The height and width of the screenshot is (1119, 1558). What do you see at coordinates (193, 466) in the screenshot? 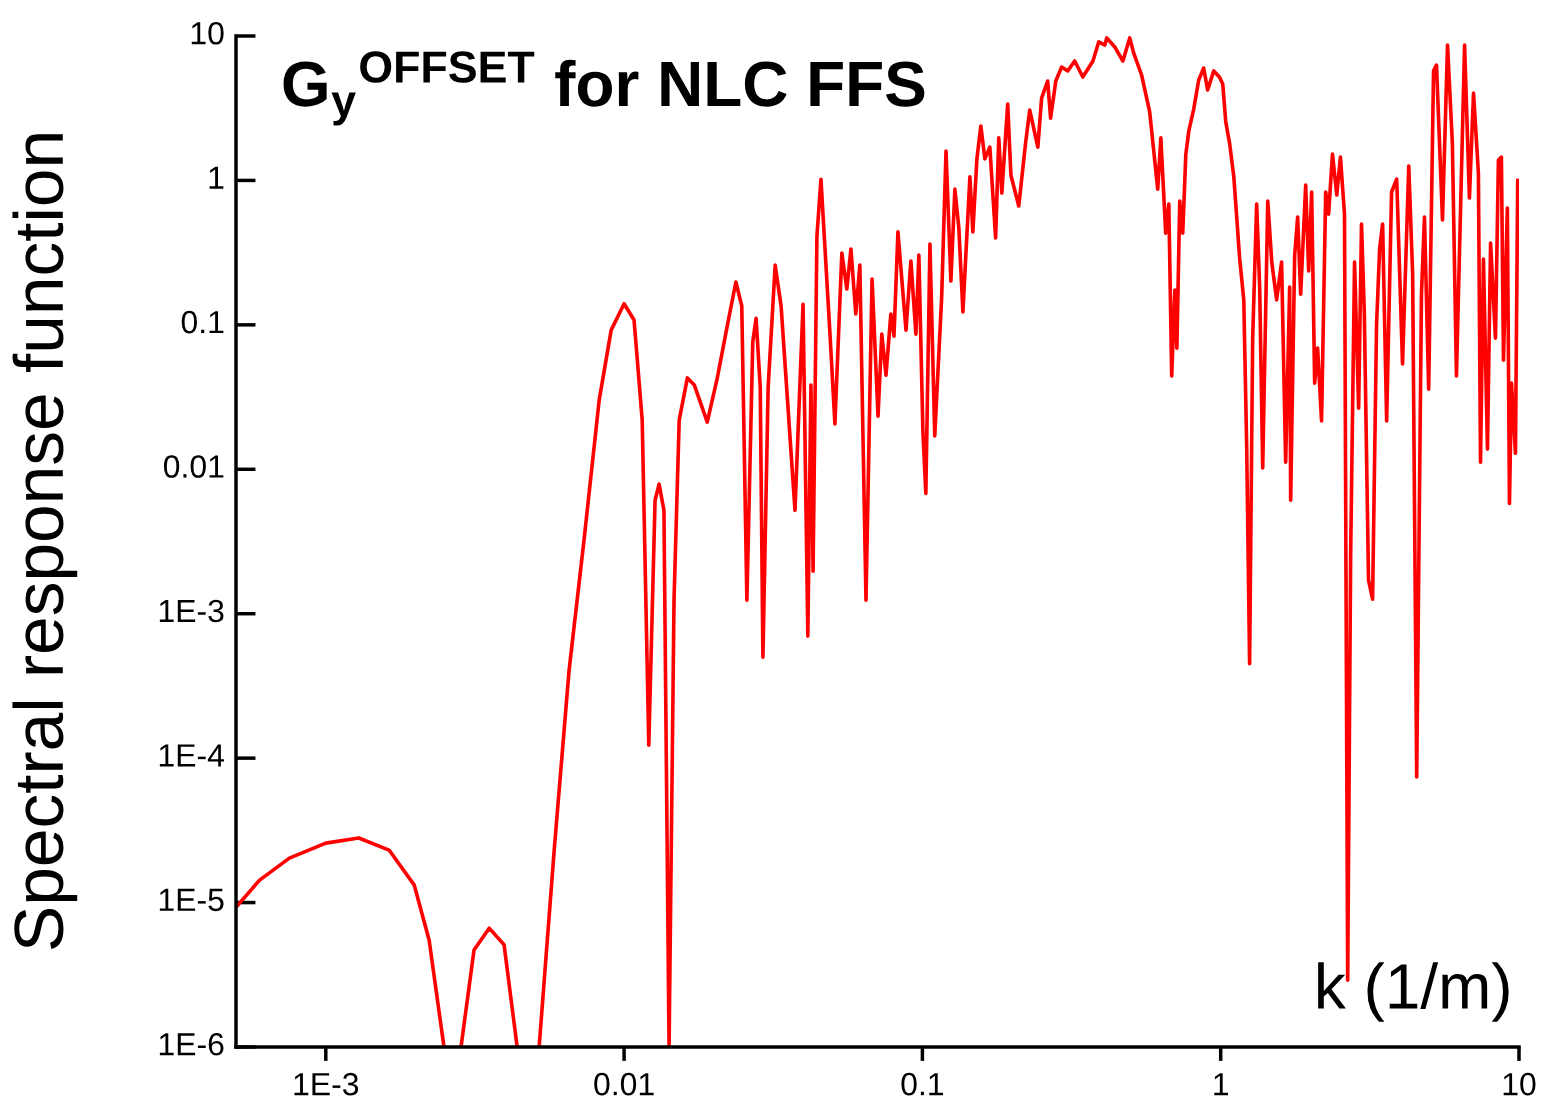
I see `y-tick-label: 0.01` at bounding box center [193, 466].